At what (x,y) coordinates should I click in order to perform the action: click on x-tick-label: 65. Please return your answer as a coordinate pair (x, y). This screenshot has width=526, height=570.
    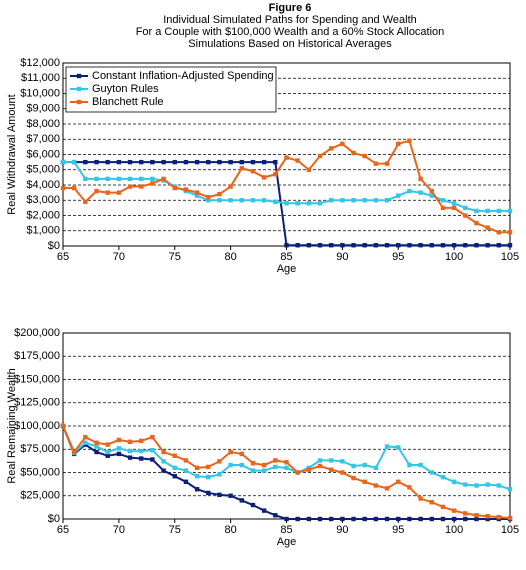
    Looking at the image, I should click on (63, 257).